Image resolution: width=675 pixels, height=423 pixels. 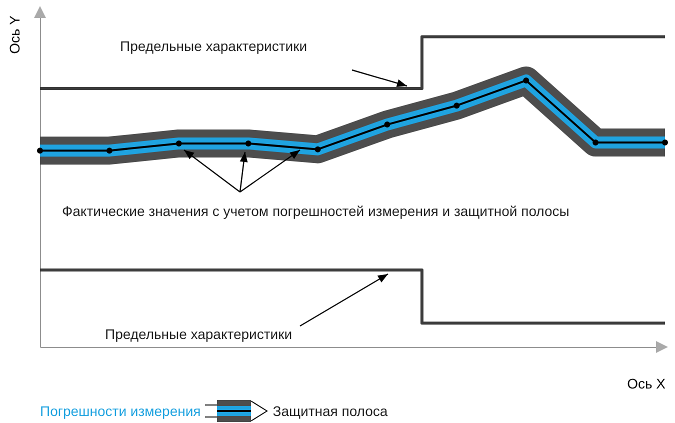 What do you see at coordinates (14, 34) in the screenshot?
I see `y-axis-title: Ось Y` at bounding box center [14, 34].